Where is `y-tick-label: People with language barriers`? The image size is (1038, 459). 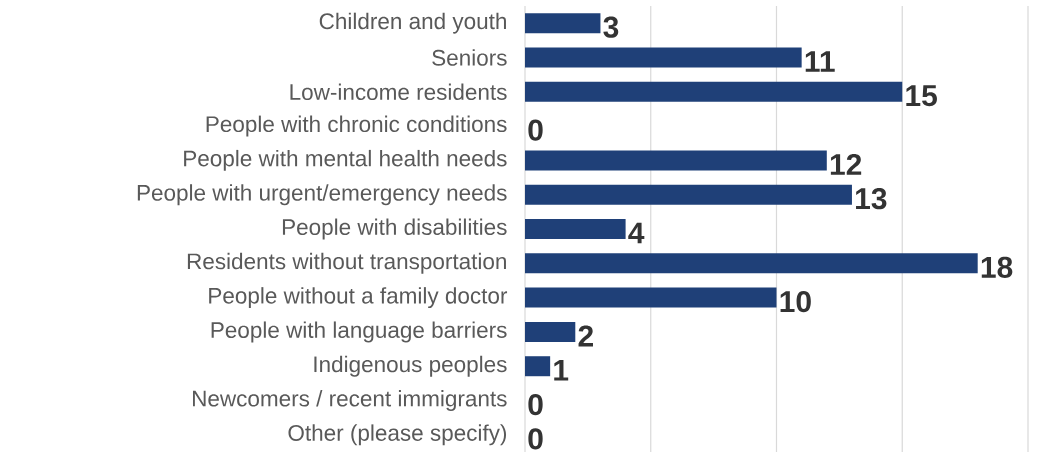
y-tick-label: People with language barriers is located at coordinates (359, 332).